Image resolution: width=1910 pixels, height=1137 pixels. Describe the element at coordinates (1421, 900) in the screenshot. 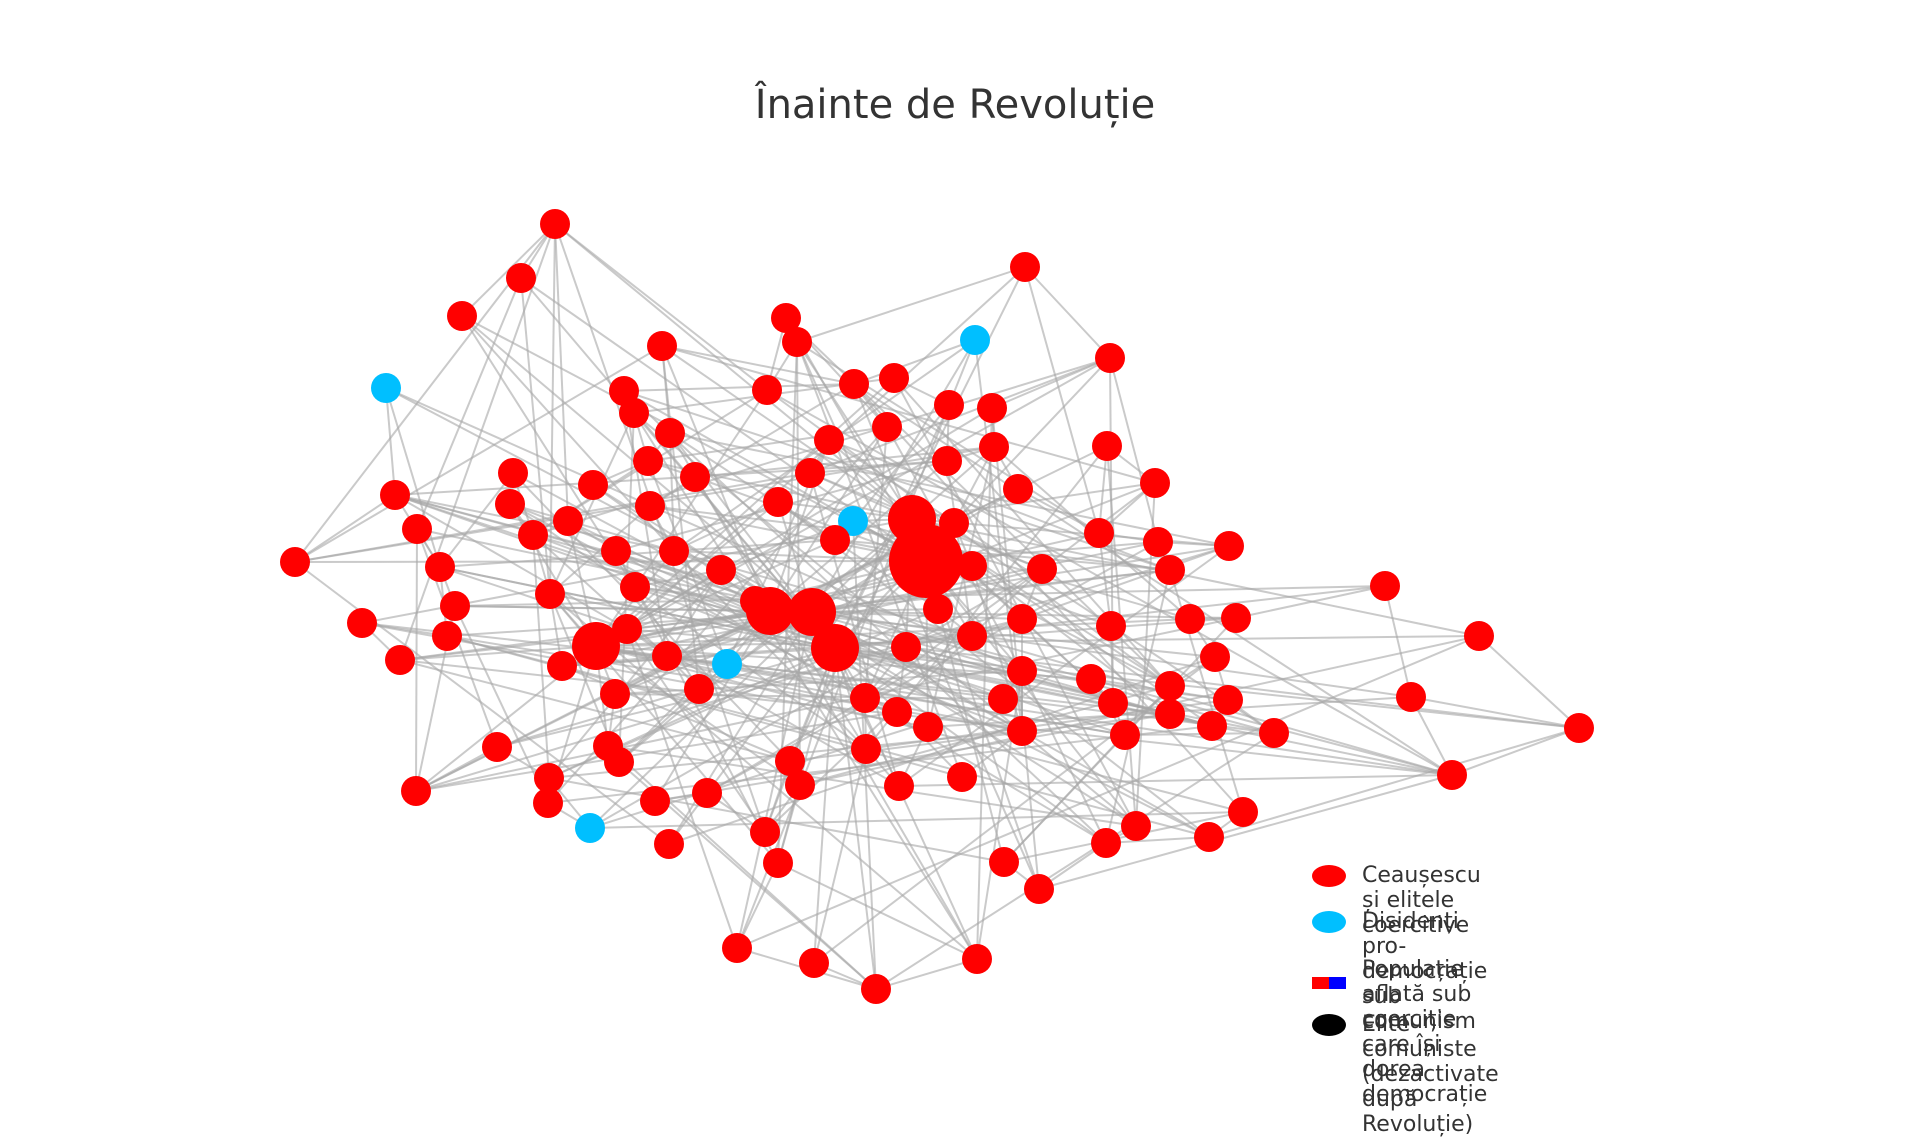

I see `legend-label: Ceaușescu și elitele coercitive` at that location.